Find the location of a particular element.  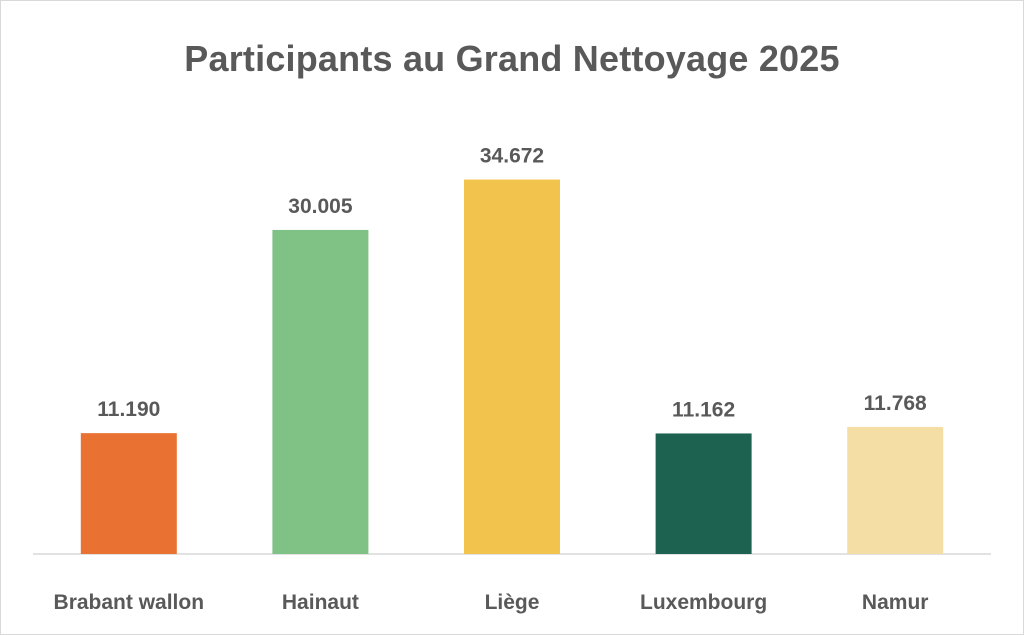

chart-title: Participants au Grand Nettoyage 2025 is located at coordinates (512, 58).